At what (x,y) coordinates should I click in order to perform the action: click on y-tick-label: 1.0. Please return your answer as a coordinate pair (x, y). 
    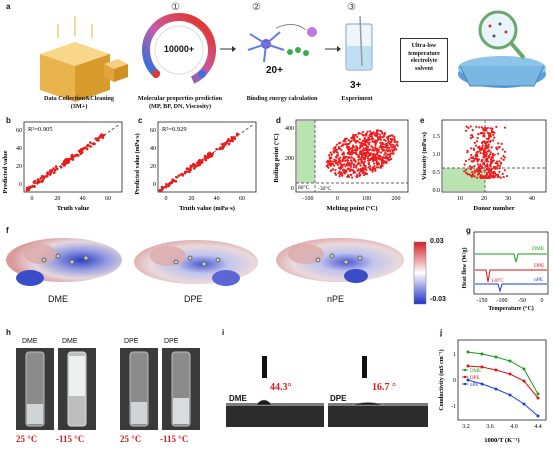
    Looking at the image, I should click on (437, 155).